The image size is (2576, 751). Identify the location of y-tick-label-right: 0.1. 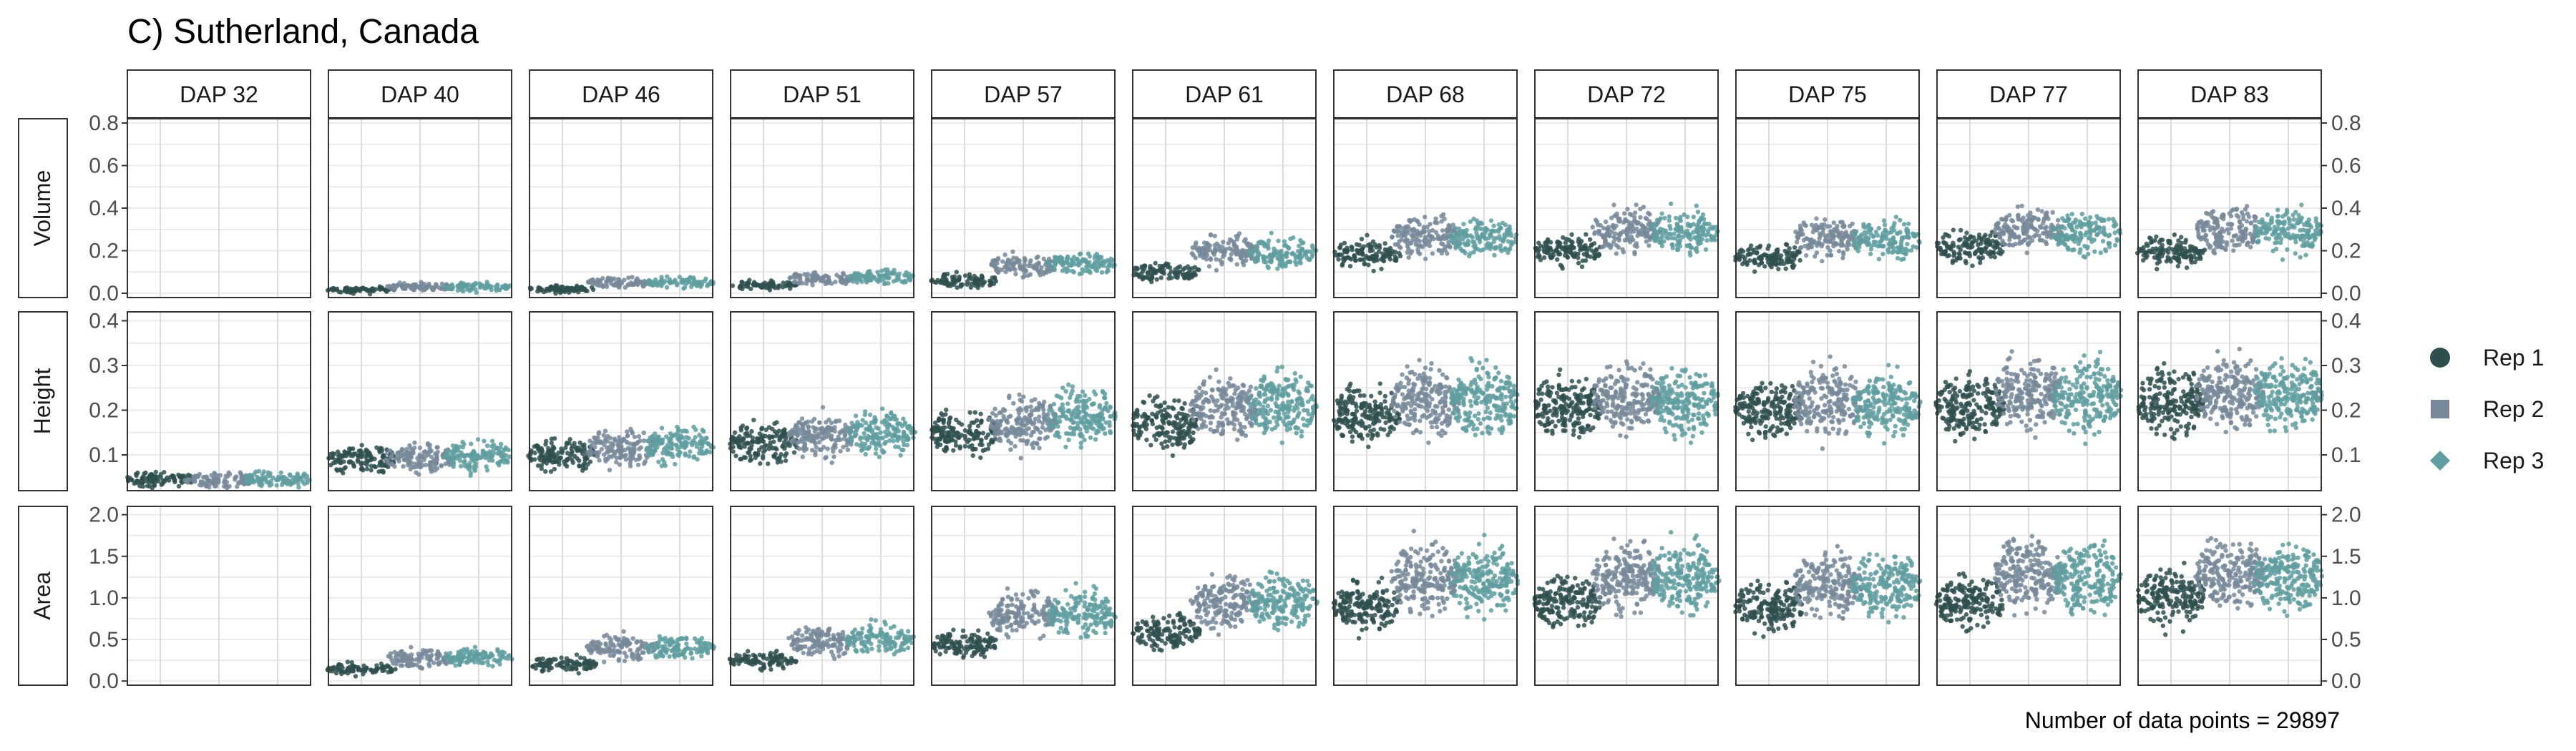
(2346, 455).